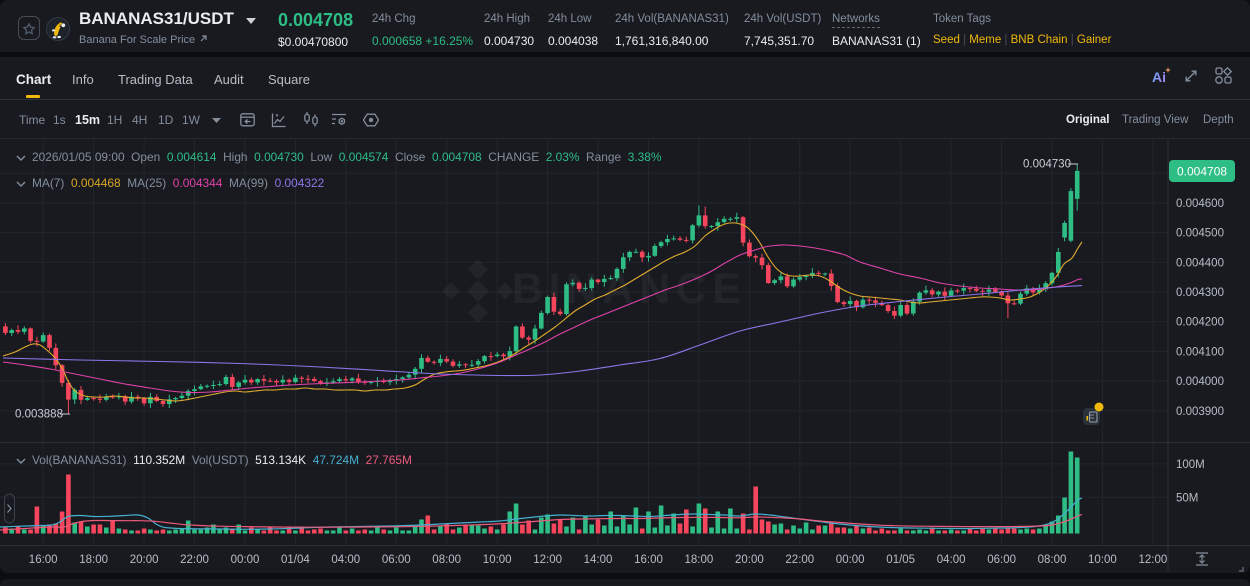 The image size is (1250, 586). Describe the element at coordinates (900, 560) in the screenshot. I see `svg-text: 01/05` at that location.